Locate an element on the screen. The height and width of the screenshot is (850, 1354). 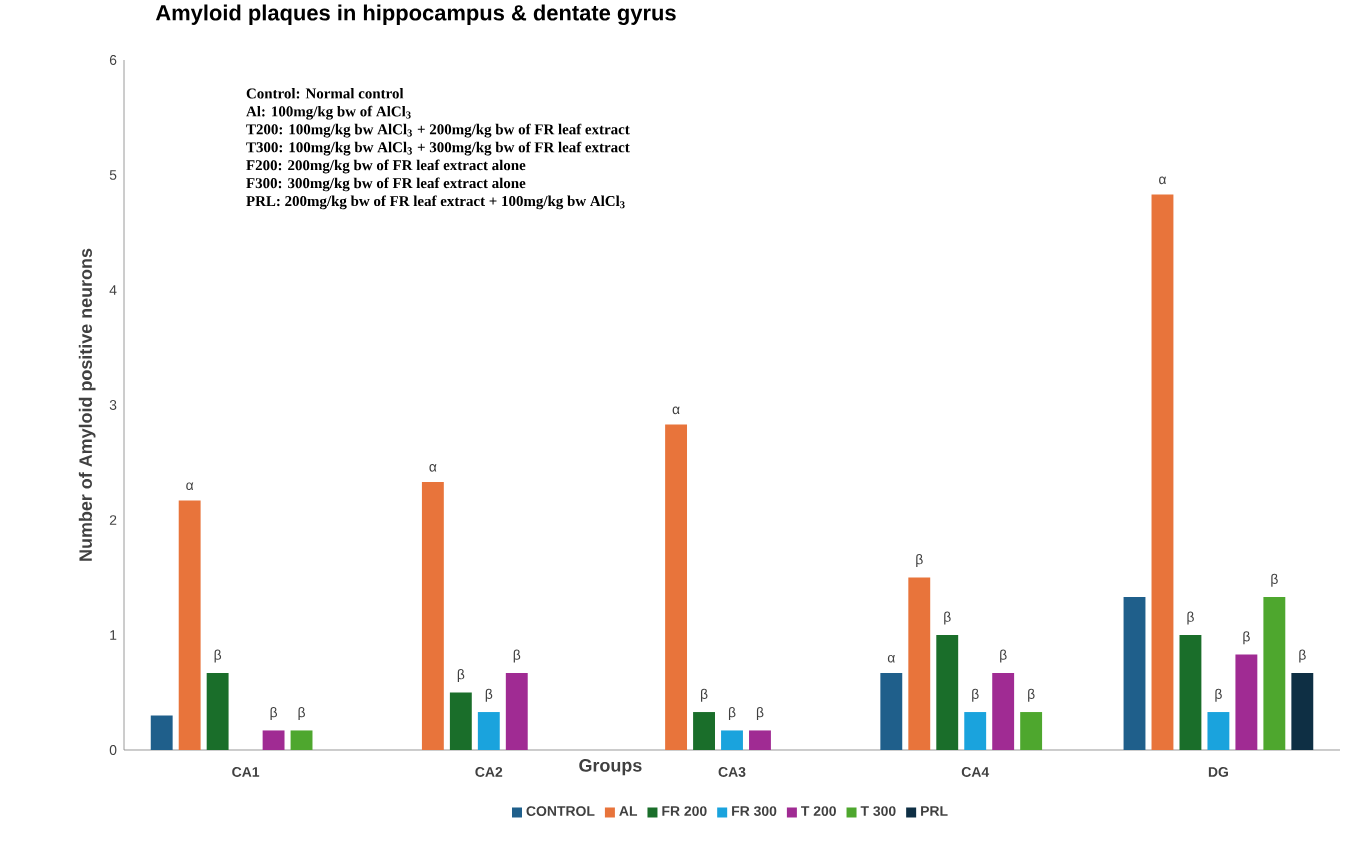
y-axis-title: Number of Amyloid positive neurons is located at coordinates (87, 404).